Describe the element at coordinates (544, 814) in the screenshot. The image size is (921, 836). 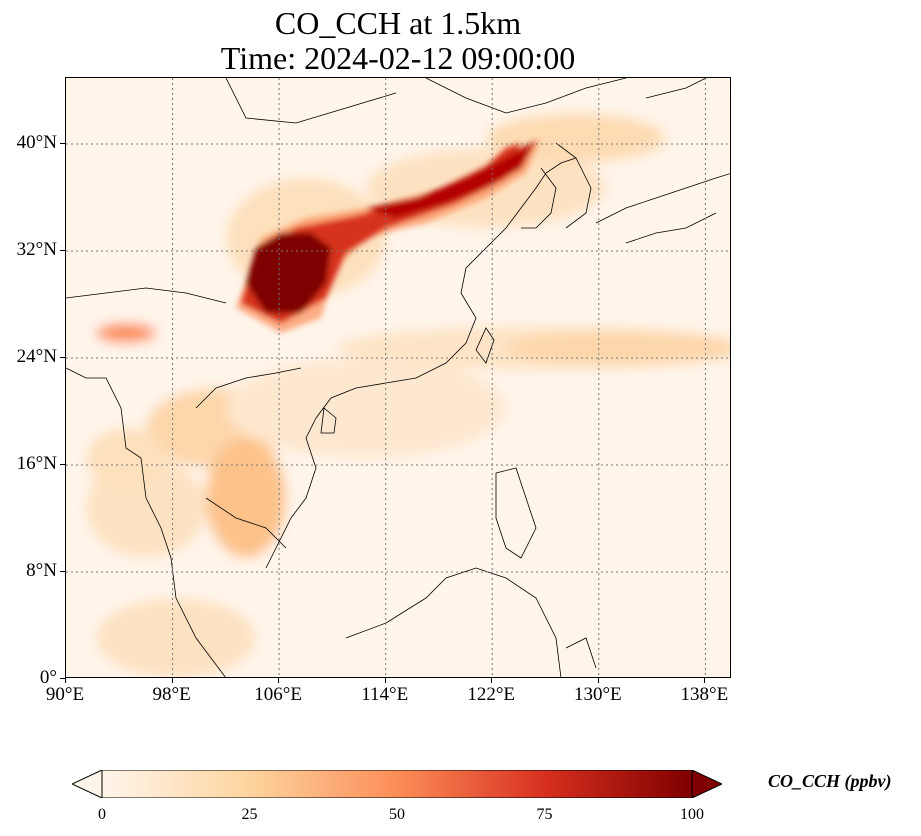
I see `colorbar-tick-label: 75` at that location.